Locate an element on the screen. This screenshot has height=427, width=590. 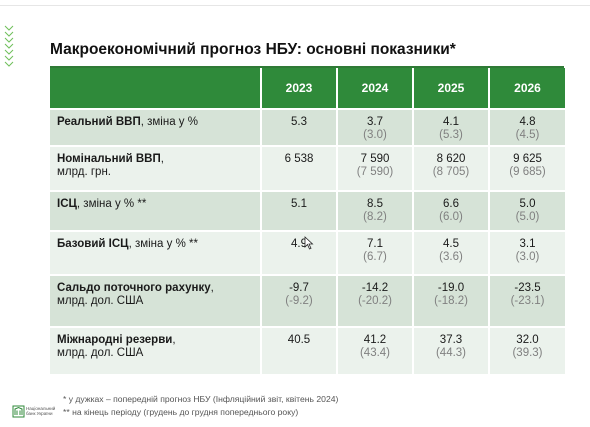
forecast-value: 5.3 is located at coordinates (299, 122).